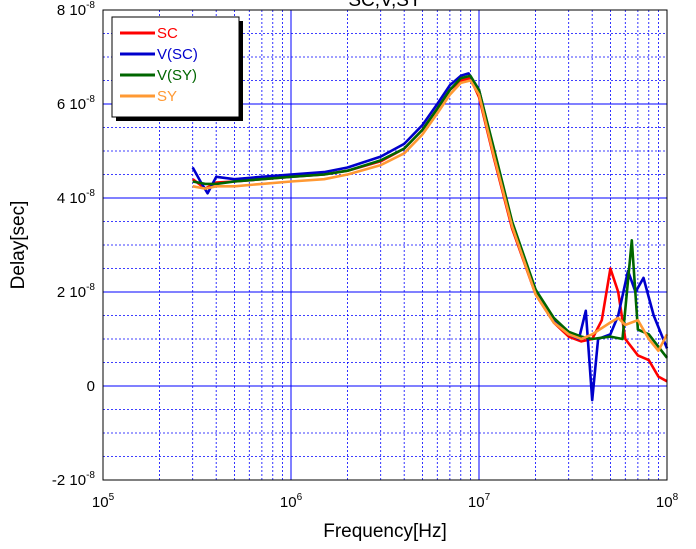 This screenshot has height=549, width=696. Describe the element at coordinates (159, 65) in the screenshot. I see `legend-items: SC V(SC) V(SY) SY` at that location.